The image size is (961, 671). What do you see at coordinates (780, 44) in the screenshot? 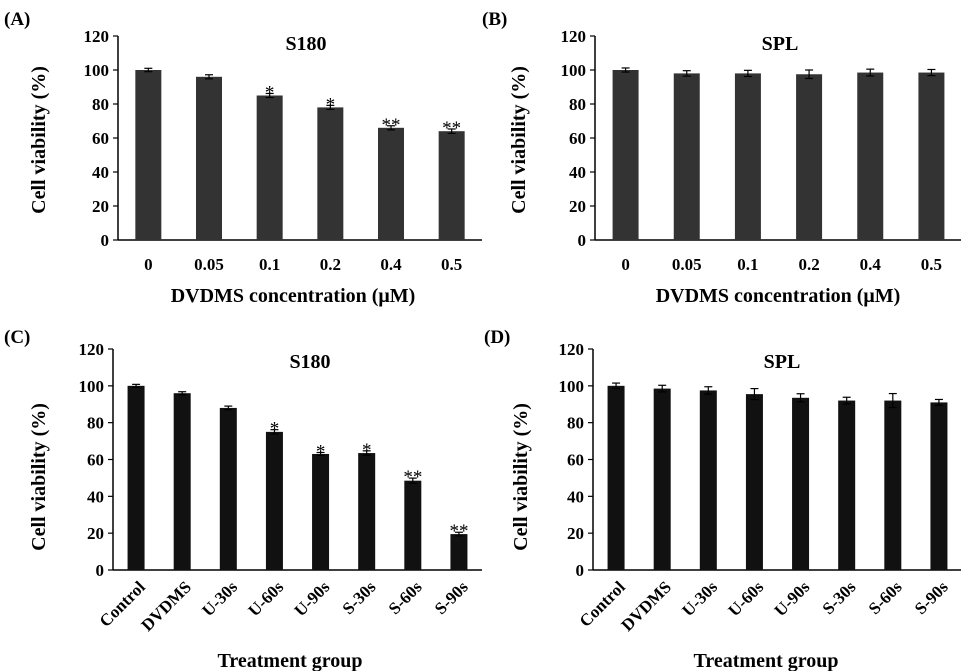
I see `panel-b-title: SPL` at bounding box center [780, 44].